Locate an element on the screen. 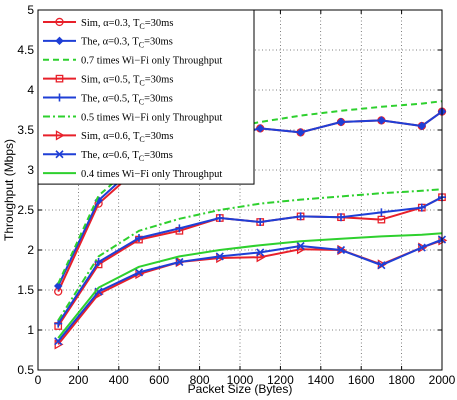  x-tick-label: 2000 is located at coordinates (442, 380).